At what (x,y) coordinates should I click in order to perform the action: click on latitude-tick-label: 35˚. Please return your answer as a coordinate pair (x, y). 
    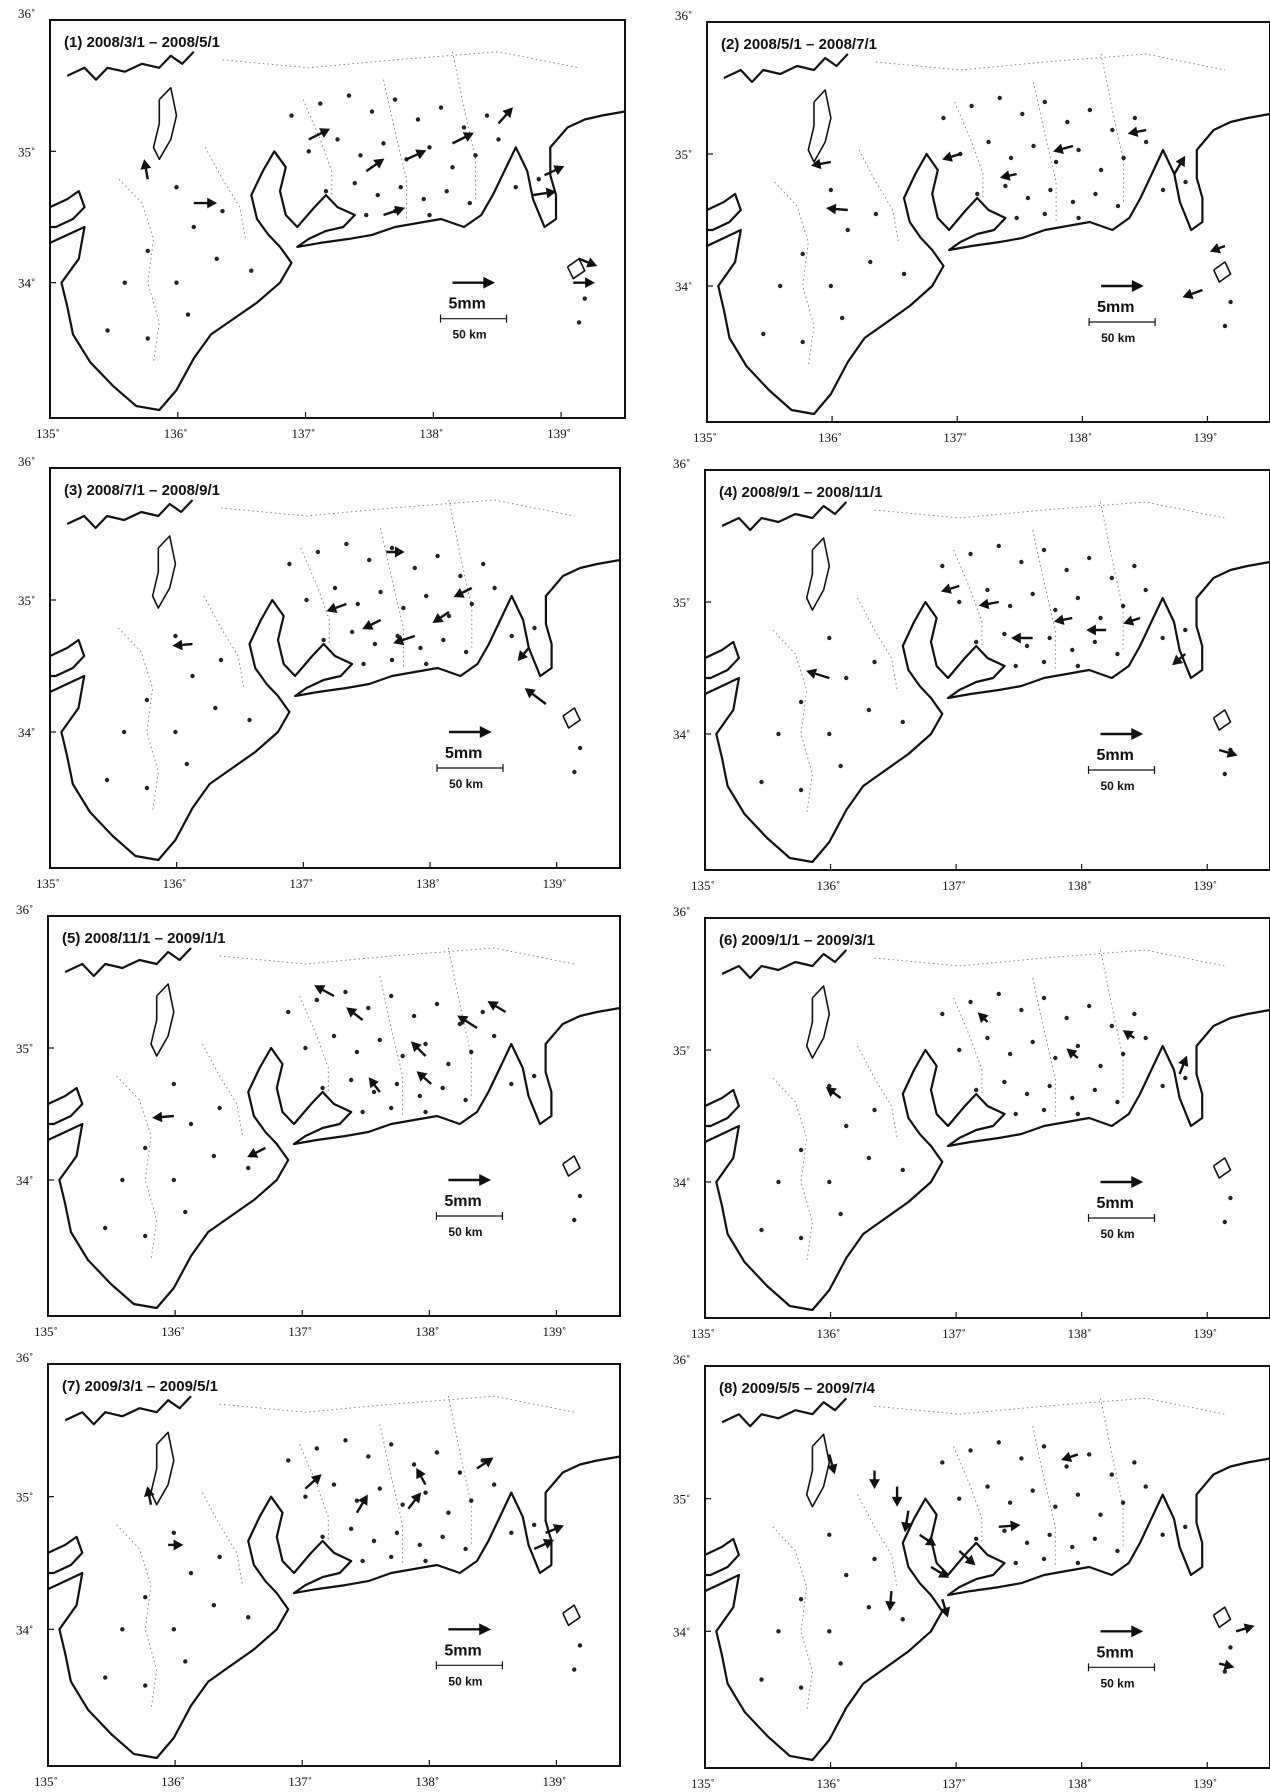
    Looking at the image, I should click on (26, 151).